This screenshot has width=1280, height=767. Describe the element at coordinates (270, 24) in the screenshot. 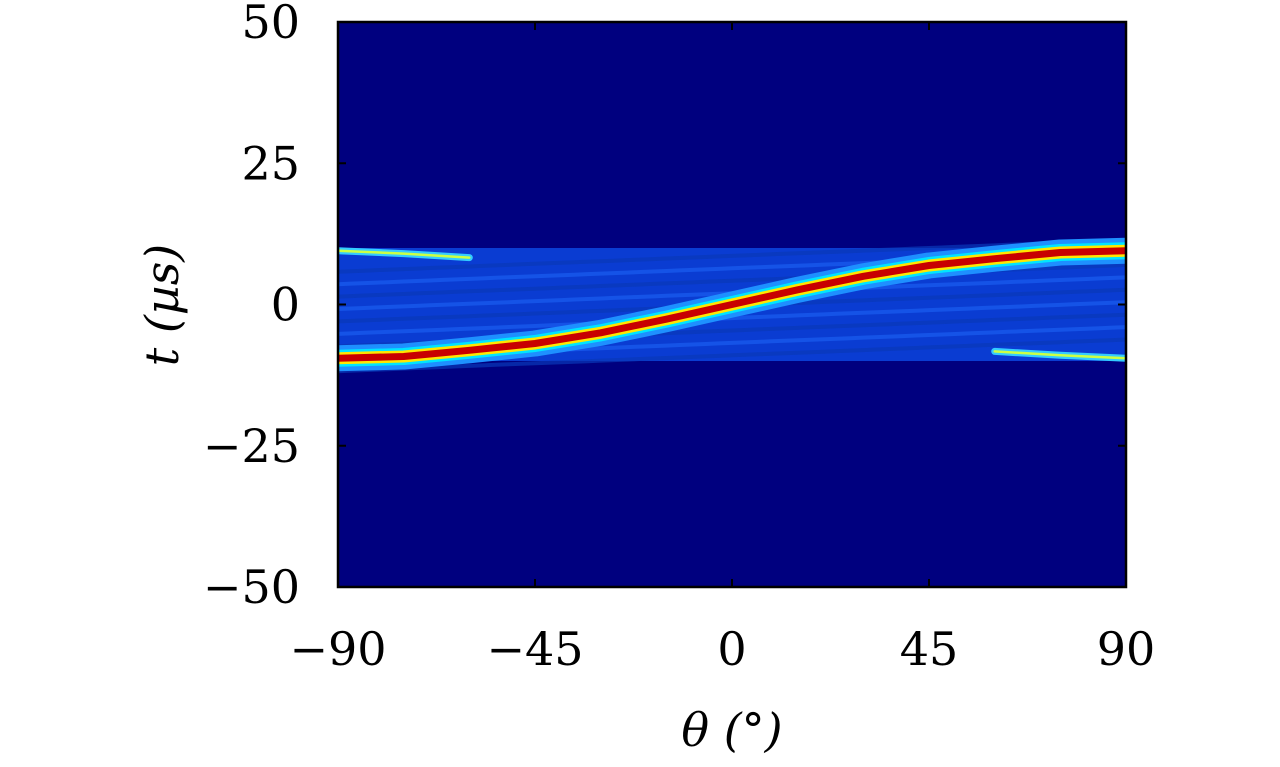

I see `y-tick-label: 50` at that location.